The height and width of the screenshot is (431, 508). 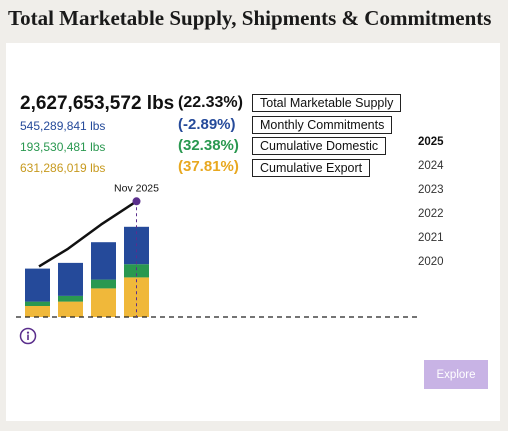 What do you see at coordinates (431, 214) in the screenshot?
I see `year-option-2022: 2022` at bounding box center [431, 214].